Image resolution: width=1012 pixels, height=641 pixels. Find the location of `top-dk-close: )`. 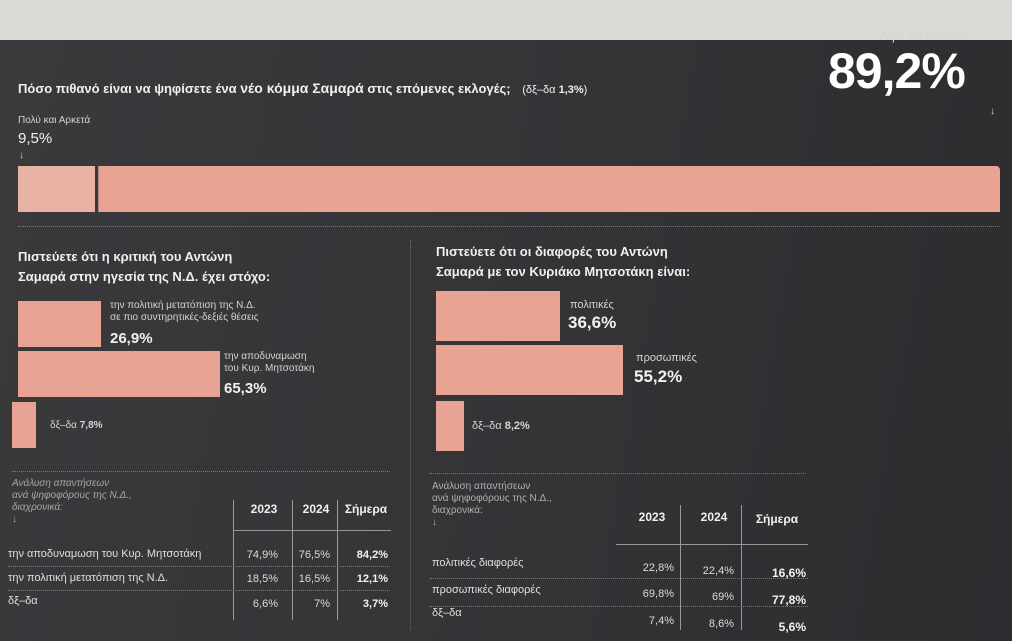

top-dk-close: ) is located at coordinates (585, 90).